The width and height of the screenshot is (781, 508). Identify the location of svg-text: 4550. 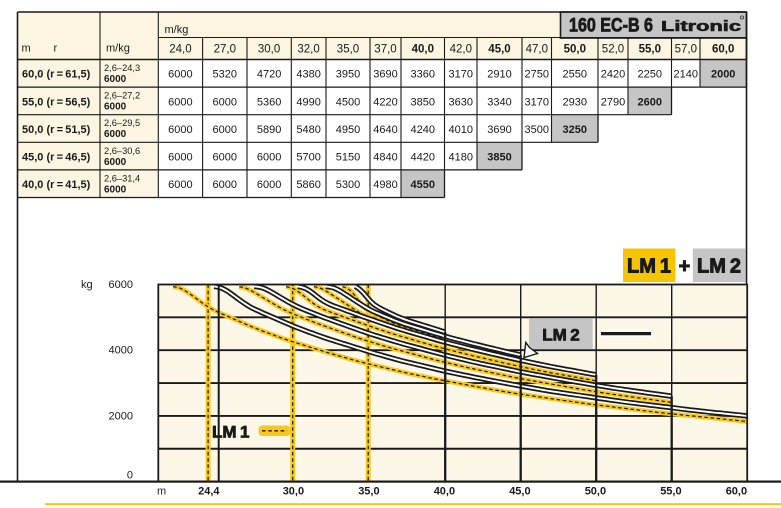
(423, 185).